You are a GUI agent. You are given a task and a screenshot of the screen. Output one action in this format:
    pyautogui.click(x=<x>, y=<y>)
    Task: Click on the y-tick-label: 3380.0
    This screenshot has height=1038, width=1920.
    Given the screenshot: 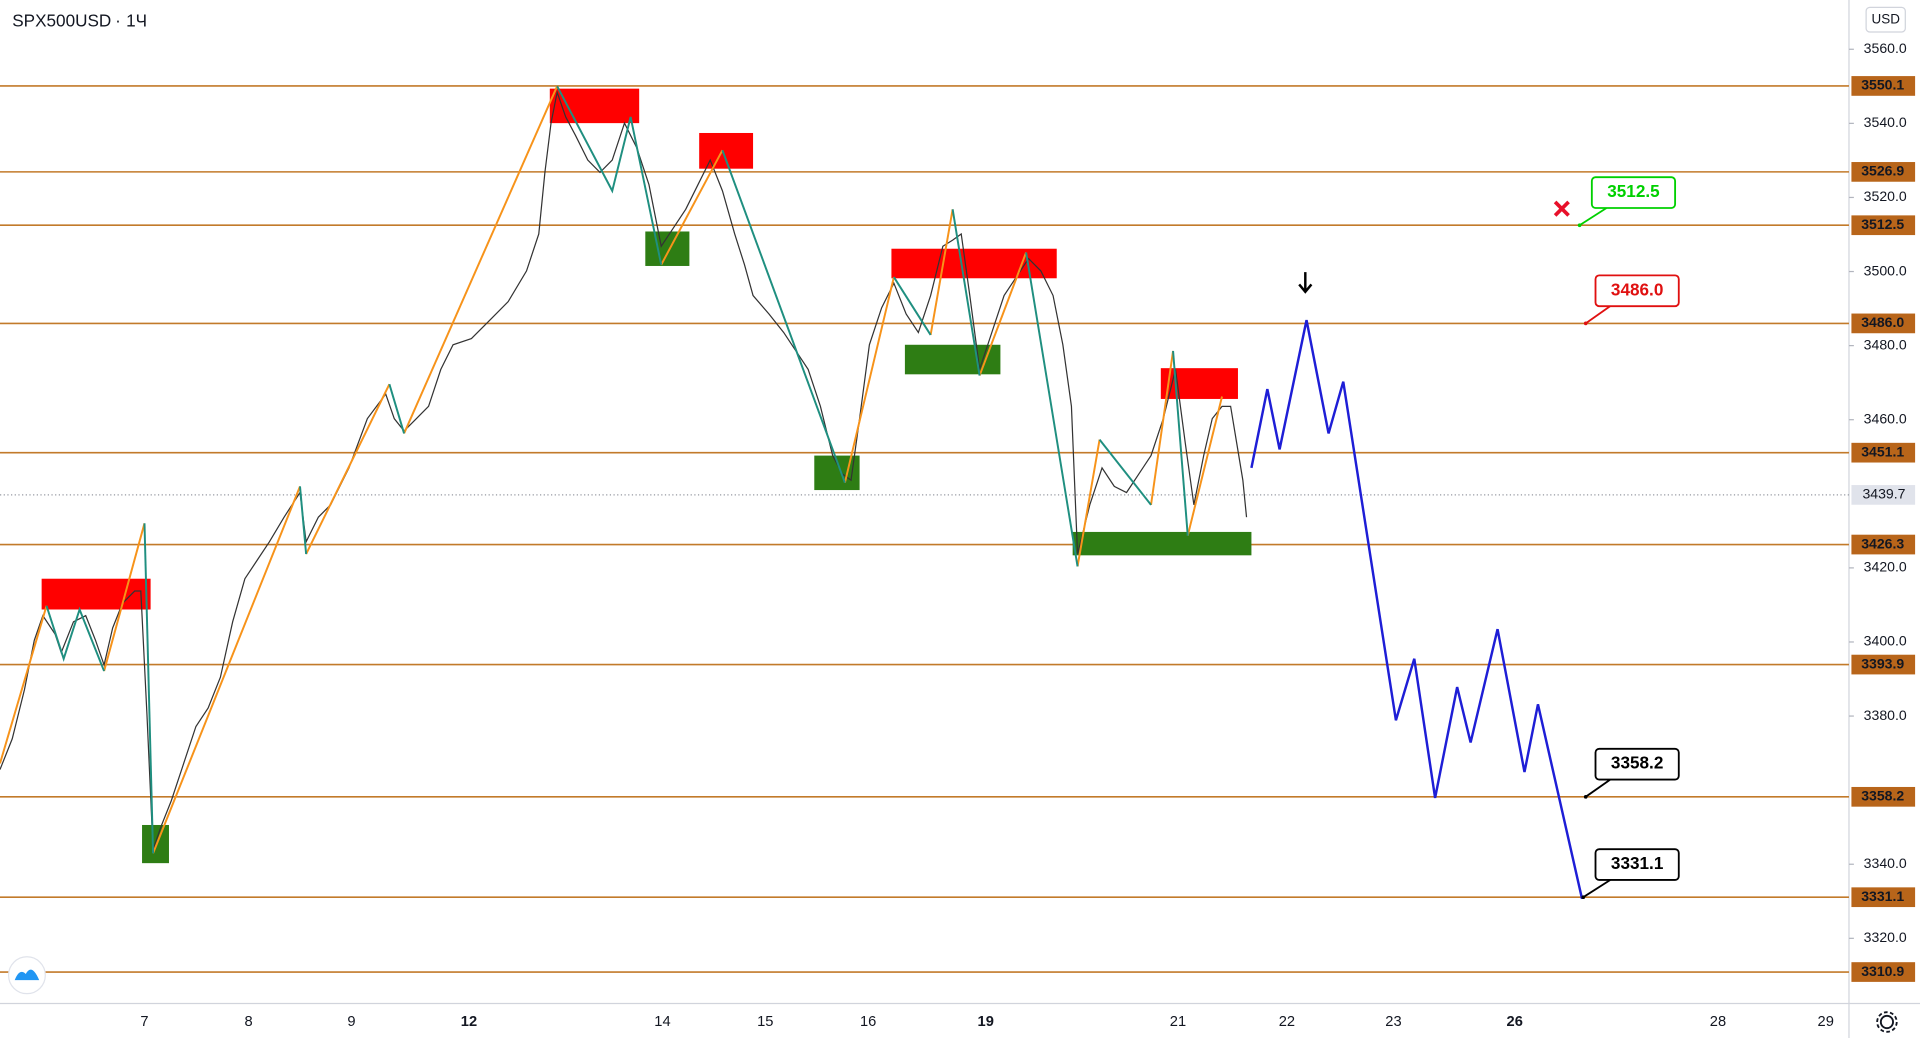 What is the action you would take?
    pyautogui.click(x=1885, y=715)
    